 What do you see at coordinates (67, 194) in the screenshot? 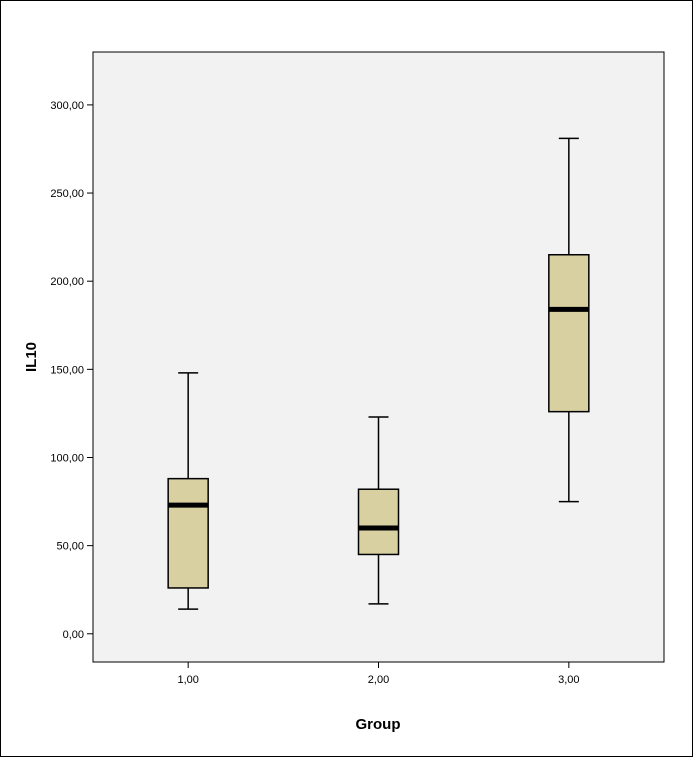
I see `y-tick-label: 250,00` at bounding box center [67, 194].